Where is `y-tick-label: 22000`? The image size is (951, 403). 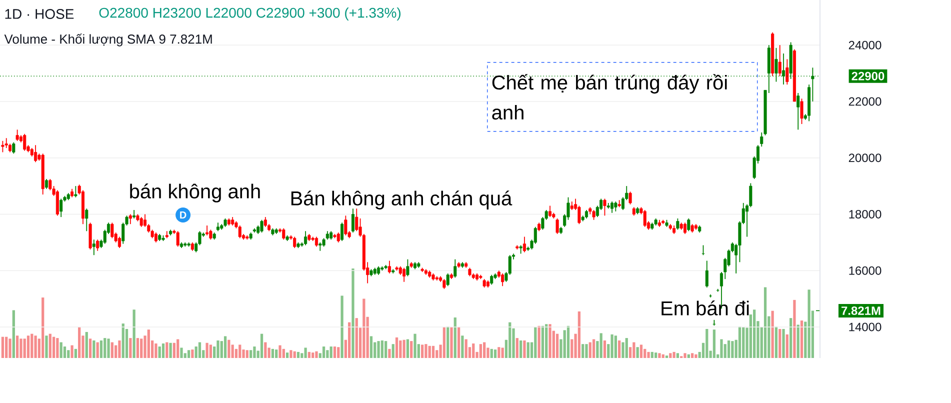
y-tick-label: 22000 is located at coordinates (865, 101).